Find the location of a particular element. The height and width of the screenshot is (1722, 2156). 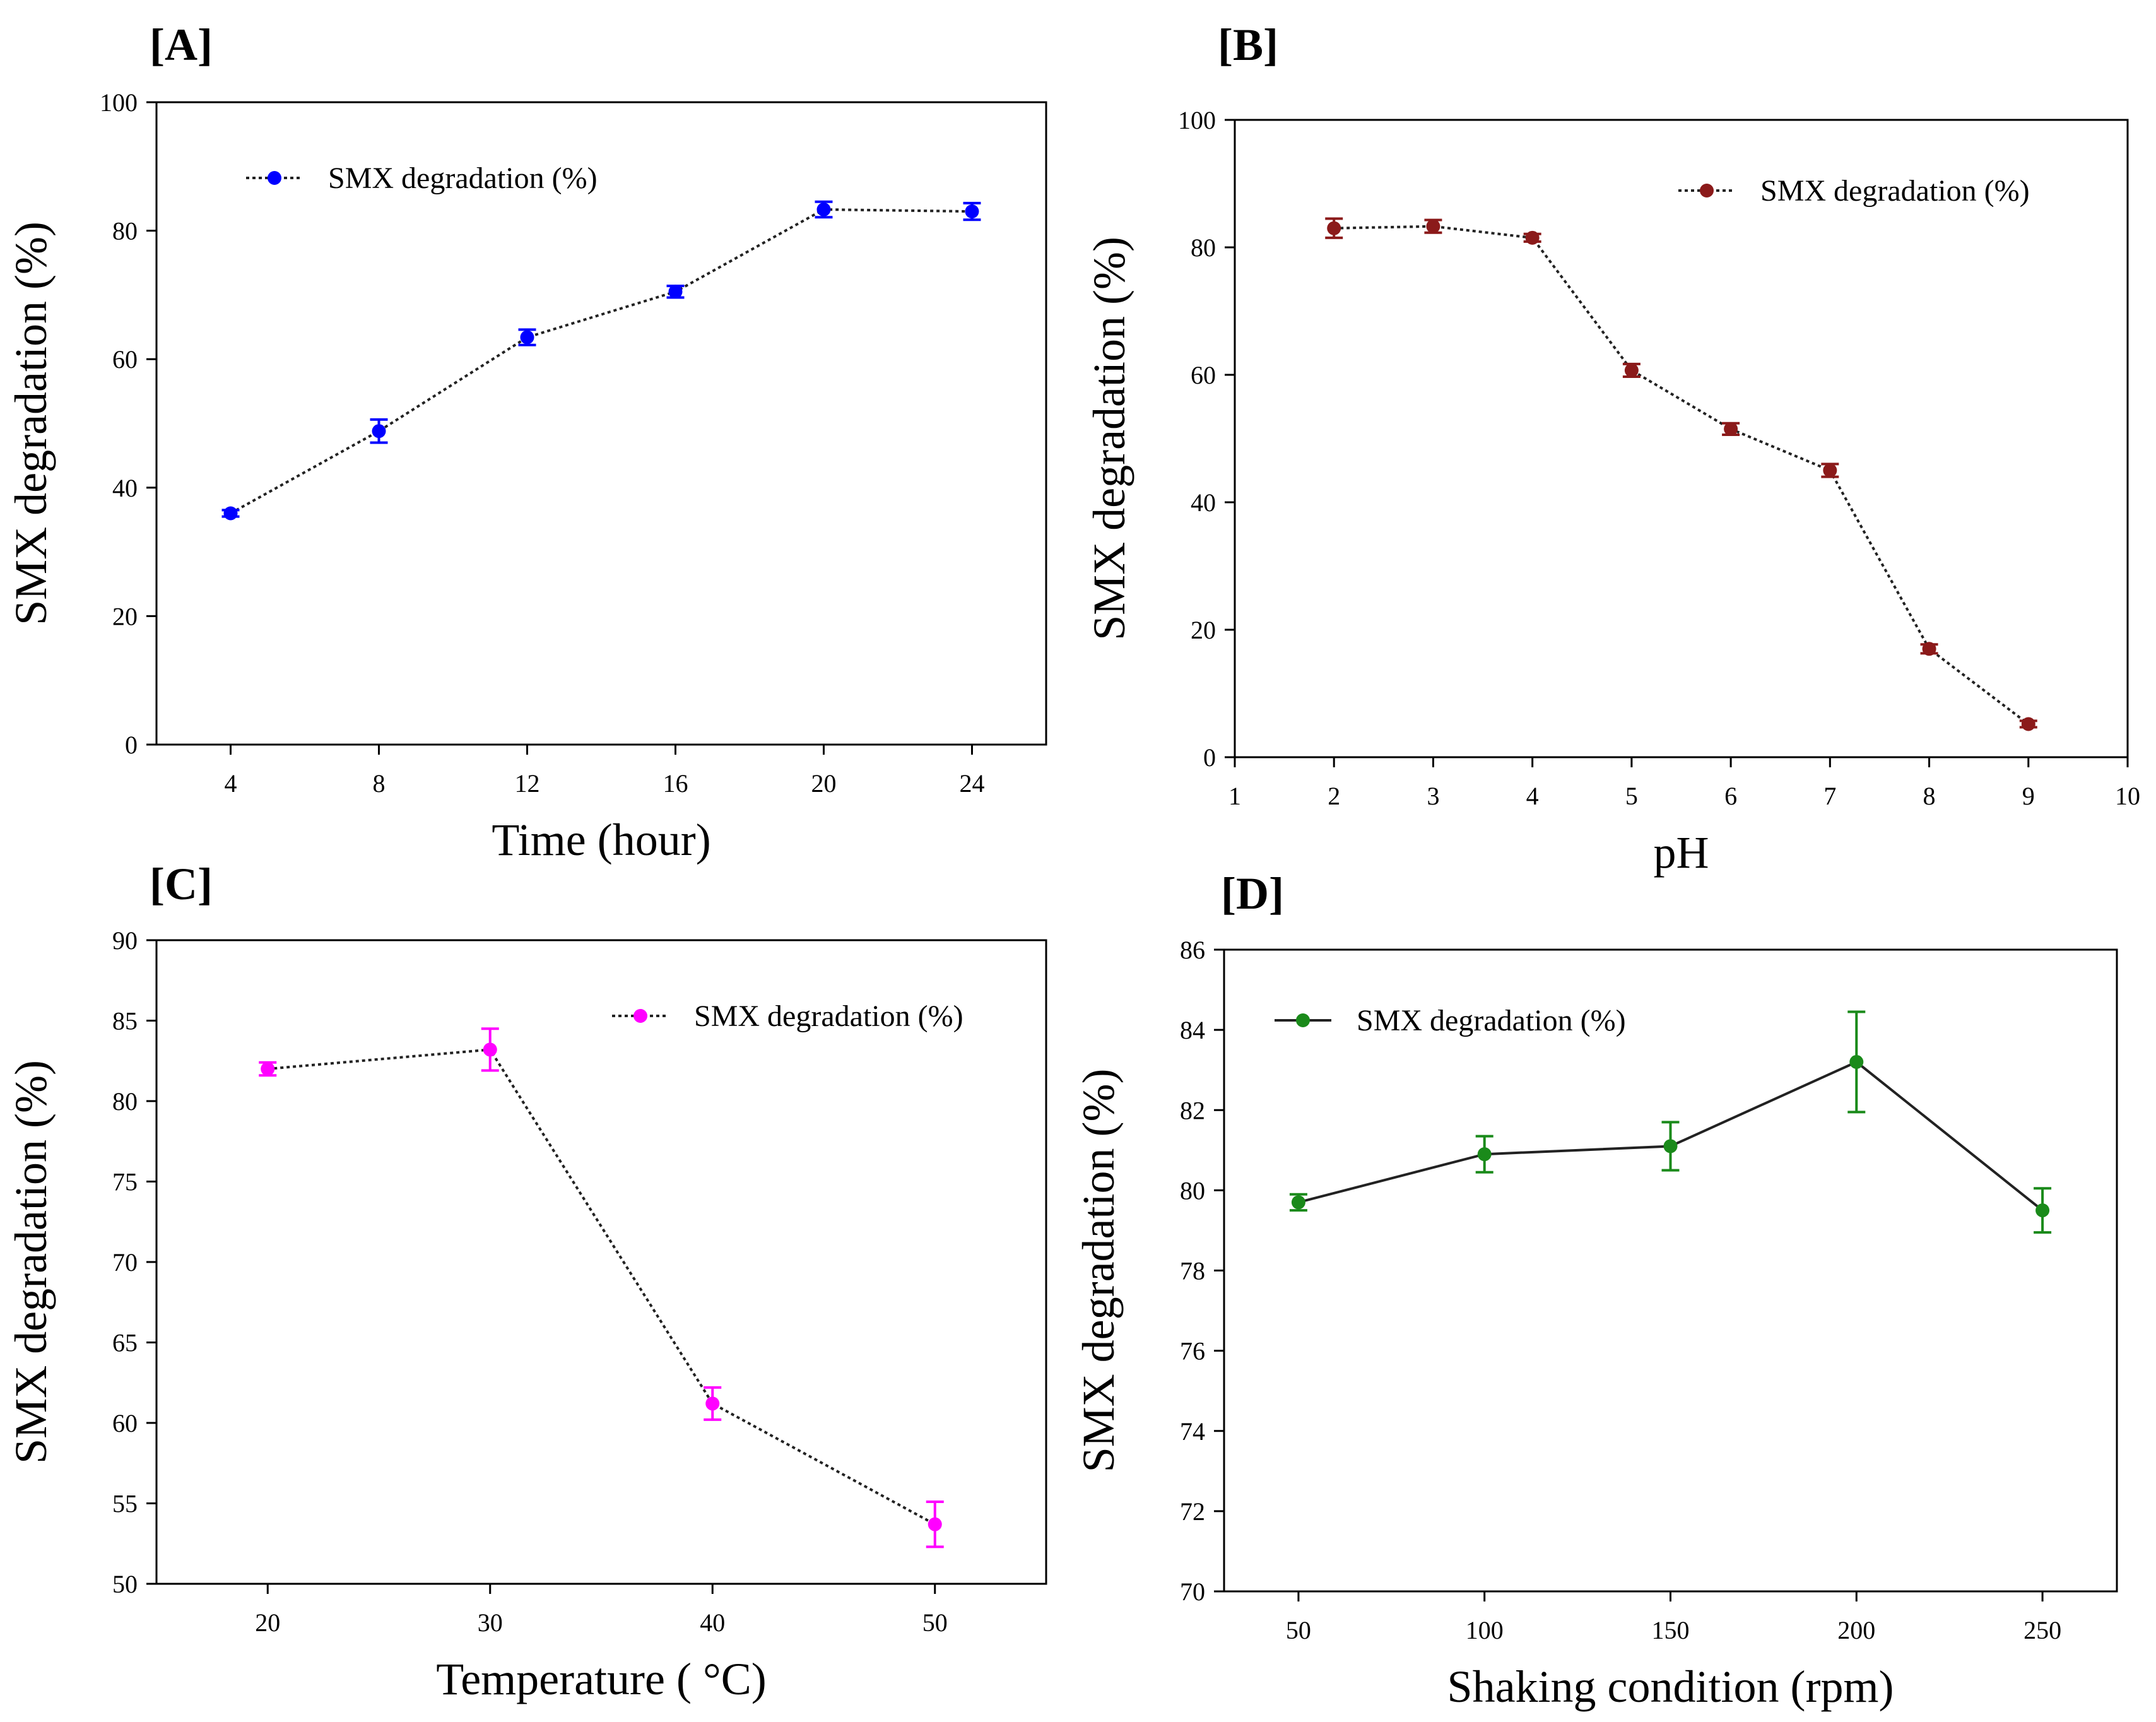

y-tick-label: 55 is located at coordinates (125, 1504).